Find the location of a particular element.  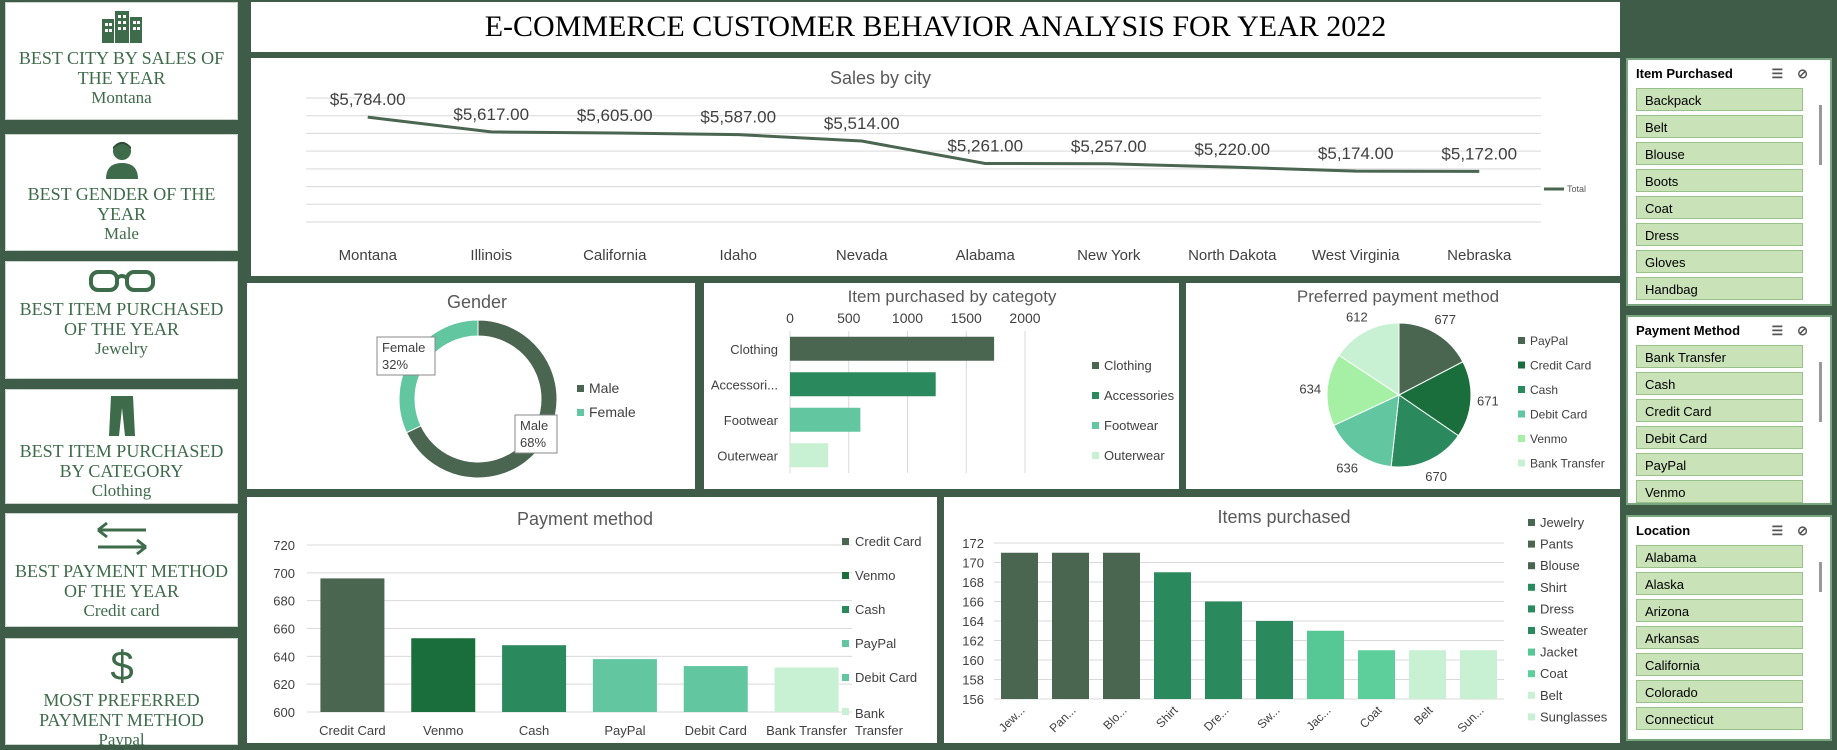

slicer-item: Alabama is located at coordinates (1719, 556).